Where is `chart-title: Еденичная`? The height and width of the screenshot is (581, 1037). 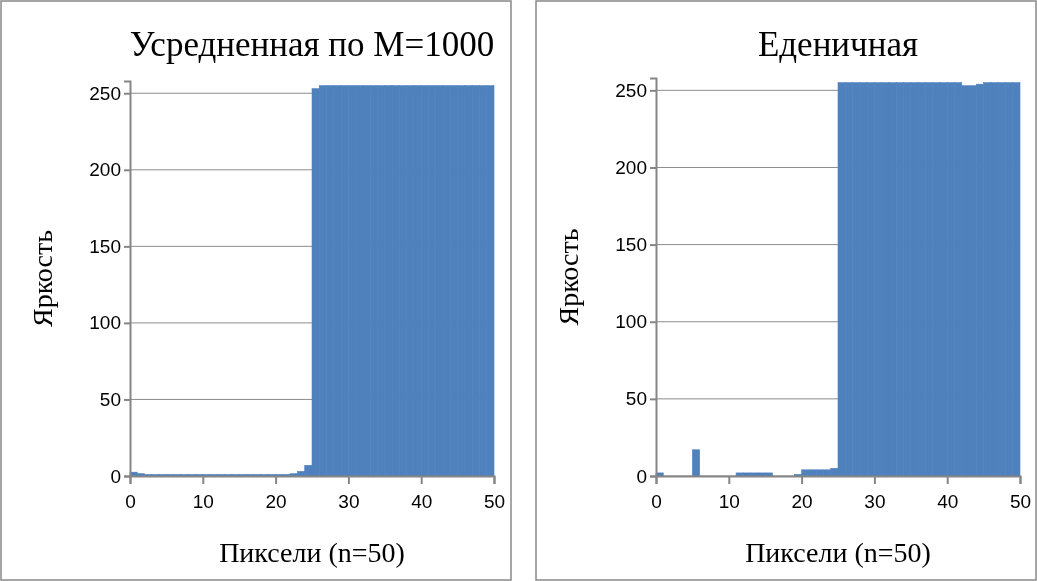
chart-title: Еденичная is located at coordinates (838, 44).